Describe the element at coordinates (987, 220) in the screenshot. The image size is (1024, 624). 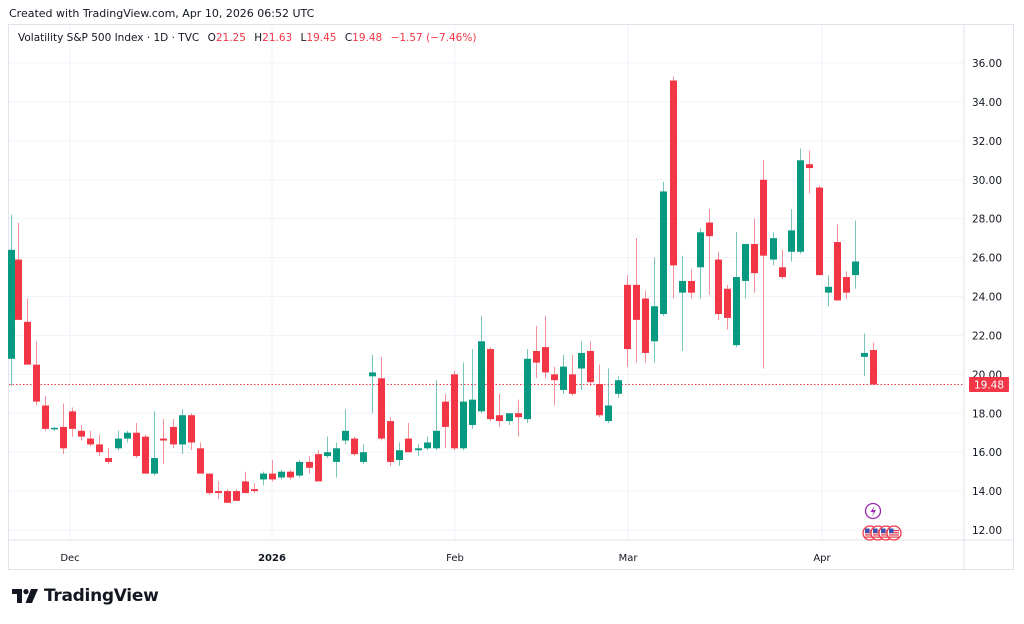
I see `price-tick-label: 28.00` at that location.